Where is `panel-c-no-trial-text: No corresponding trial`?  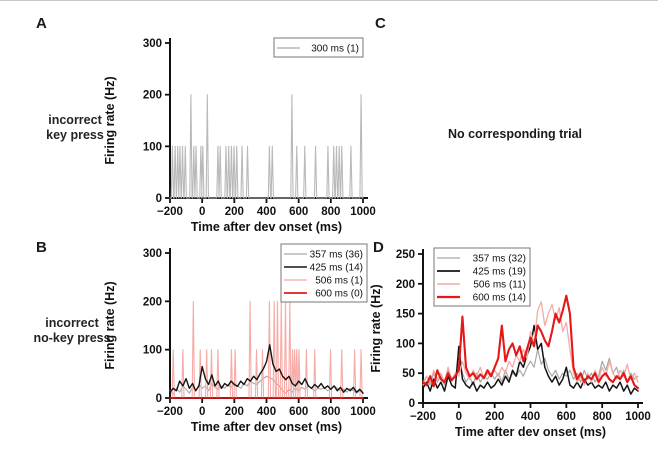
panel-c-no-trial-text: No corresponding trial is located at coordinates (515, 134).